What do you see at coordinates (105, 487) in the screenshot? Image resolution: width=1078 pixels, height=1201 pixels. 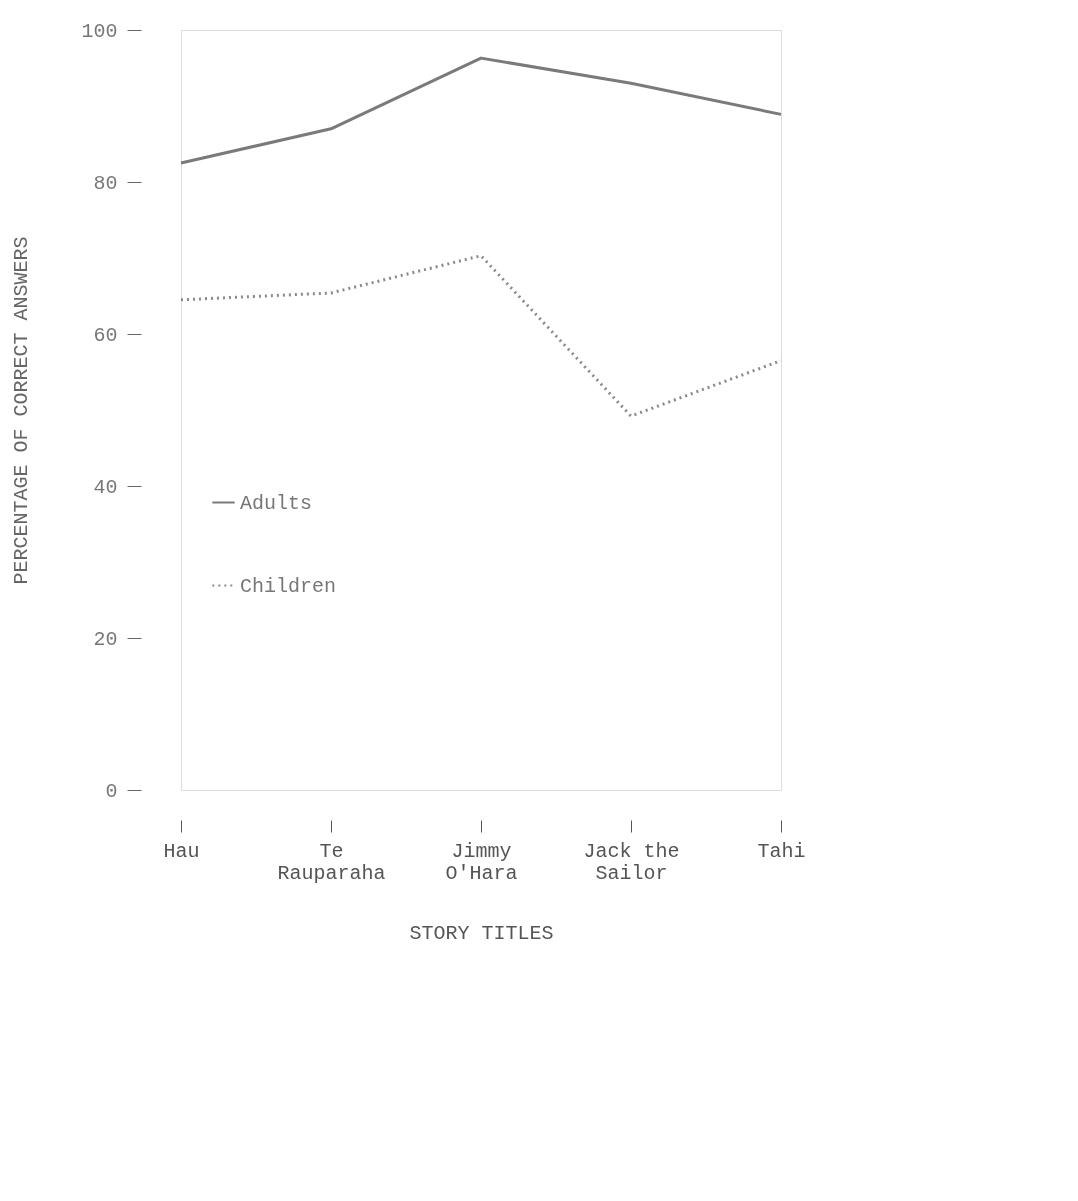 I see `y-tick-label: 40` at bounding box center [105, 487].